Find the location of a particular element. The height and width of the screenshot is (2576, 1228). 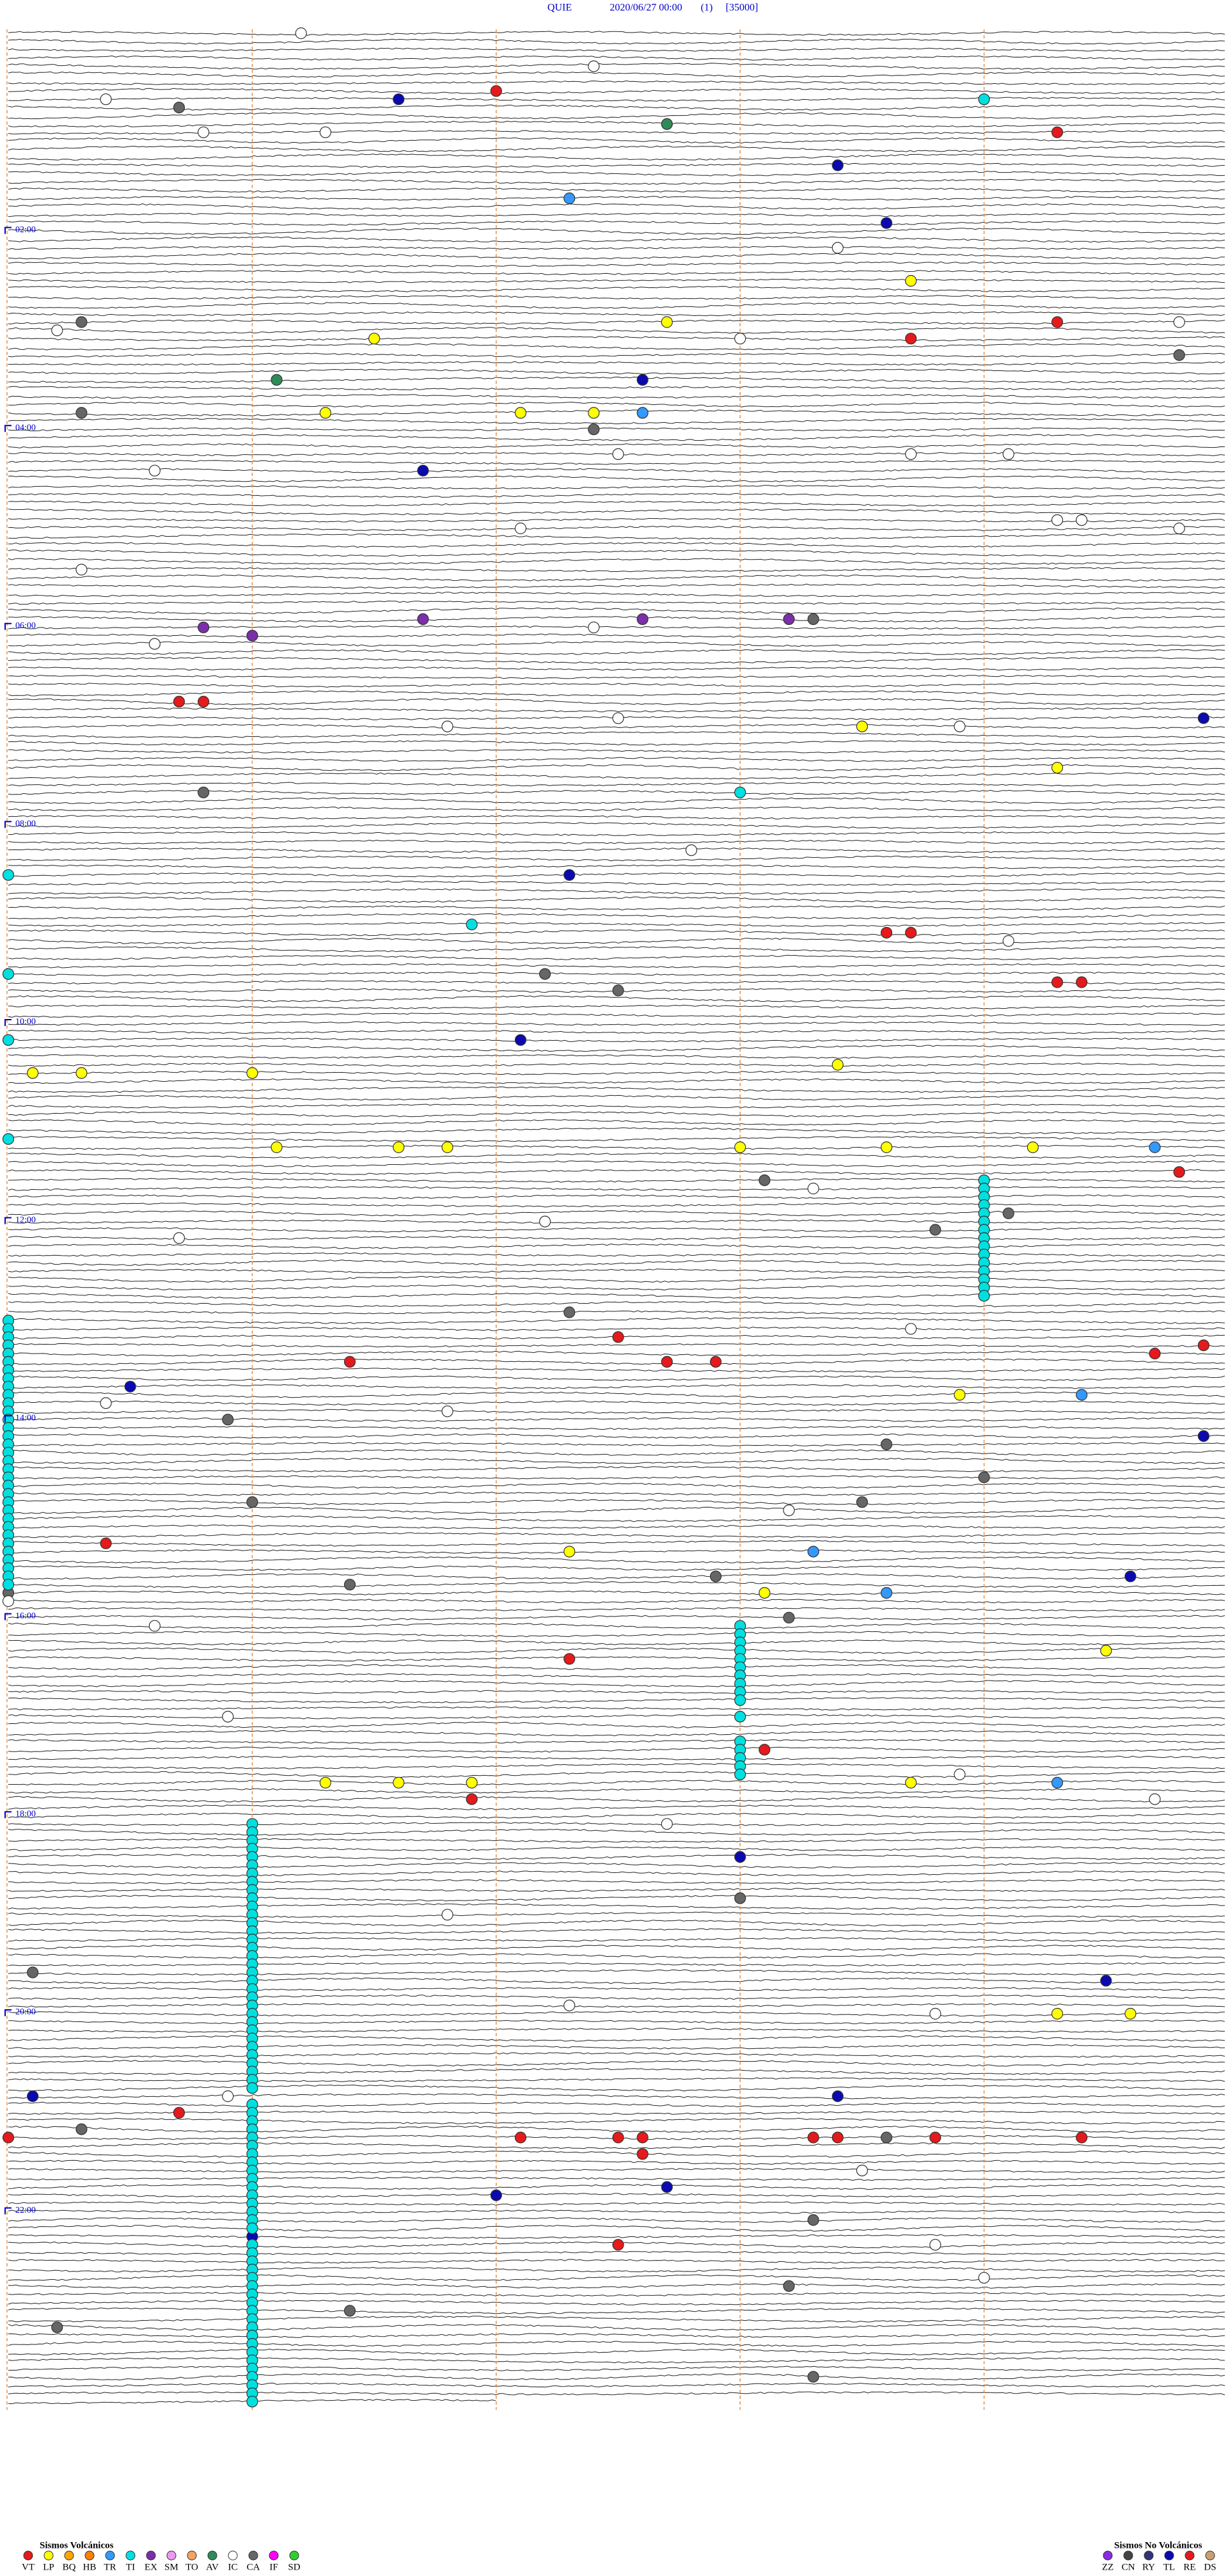

legend-code: EX is located at coordinates (151, 2567).